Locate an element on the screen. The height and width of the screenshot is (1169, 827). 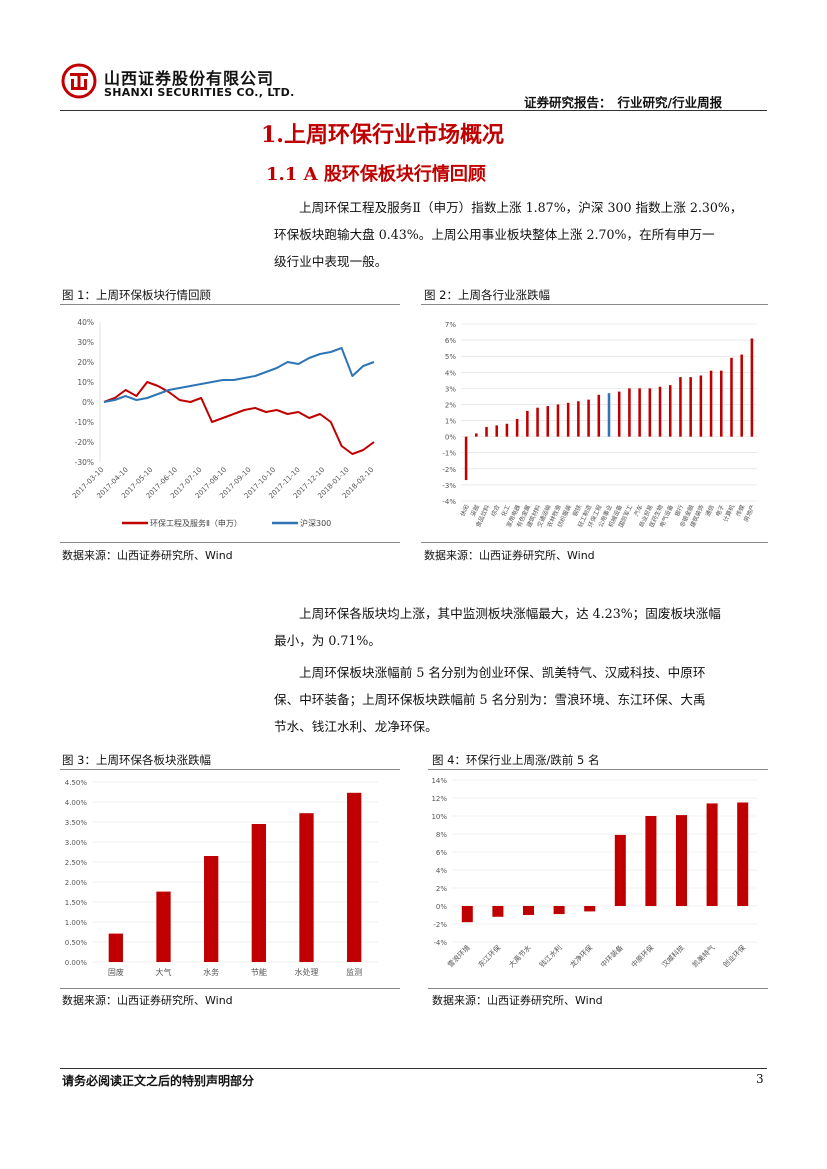
header-rule is located at coordinates (413, 110).